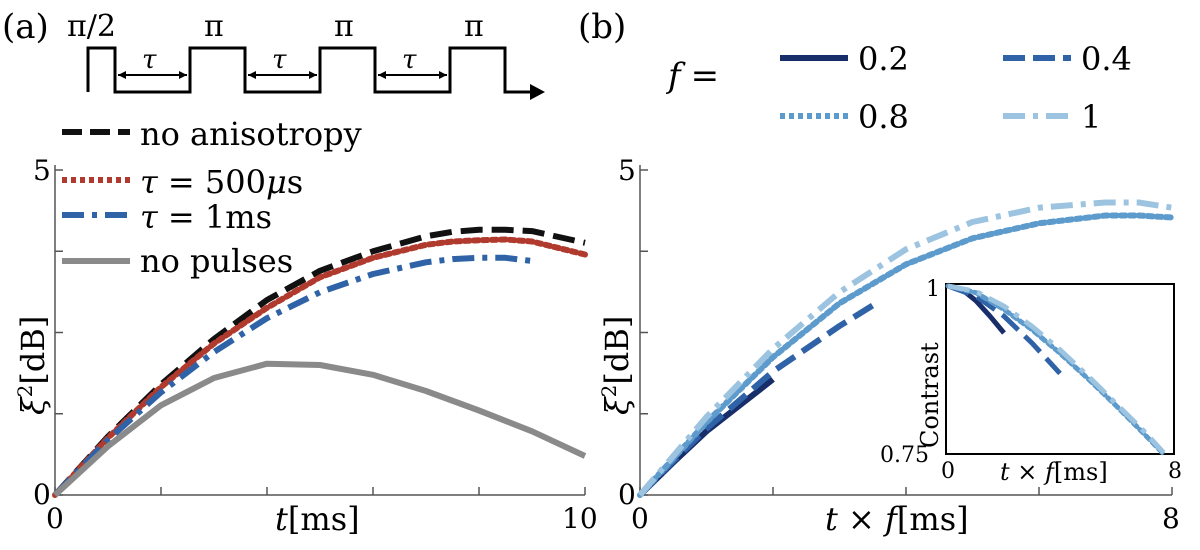  Describe the element at coordinates (317, 519) in the screenshot. I see `panel-a-xlabel: t[ms]` at that location.